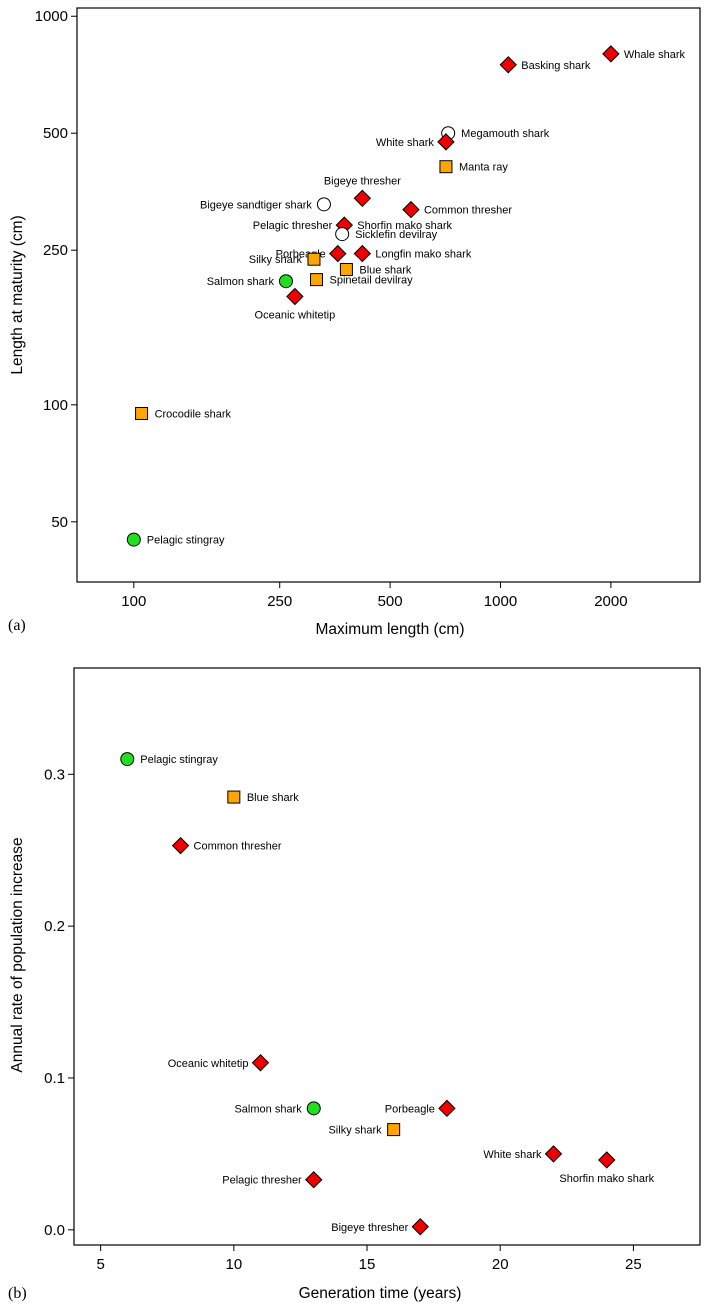  Describe the element at coordinates (367, 1264) in the screenshot. I see `x-tick-label: 15` at that location.